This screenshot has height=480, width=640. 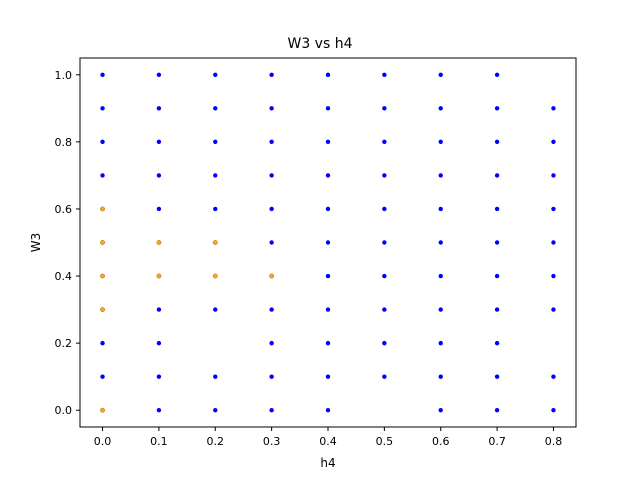 I want to click on y-axis-label: W3, so click(x=36, y=243).